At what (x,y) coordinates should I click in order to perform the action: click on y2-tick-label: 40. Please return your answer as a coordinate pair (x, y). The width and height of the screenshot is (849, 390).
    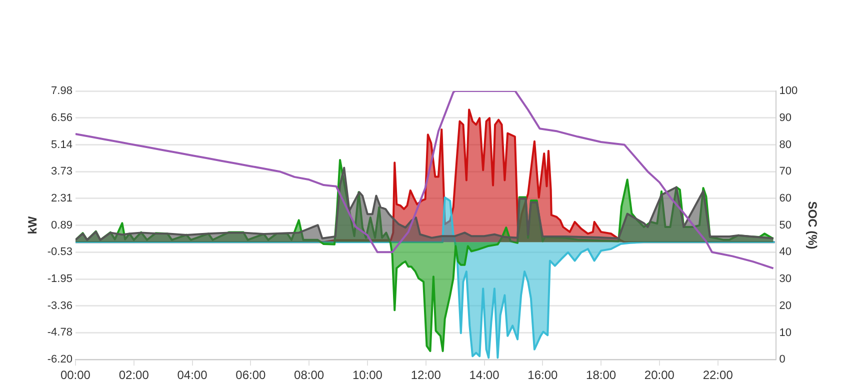
    Looking at the image, I should click on (785, 252).